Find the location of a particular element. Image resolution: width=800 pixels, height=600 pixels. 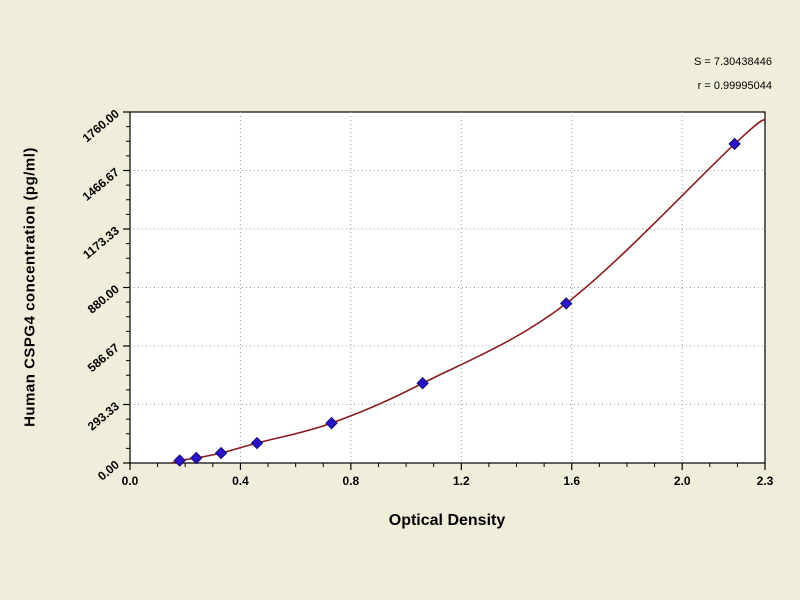

x-tick-label: 2.0 is located at coordinates (682, 481).